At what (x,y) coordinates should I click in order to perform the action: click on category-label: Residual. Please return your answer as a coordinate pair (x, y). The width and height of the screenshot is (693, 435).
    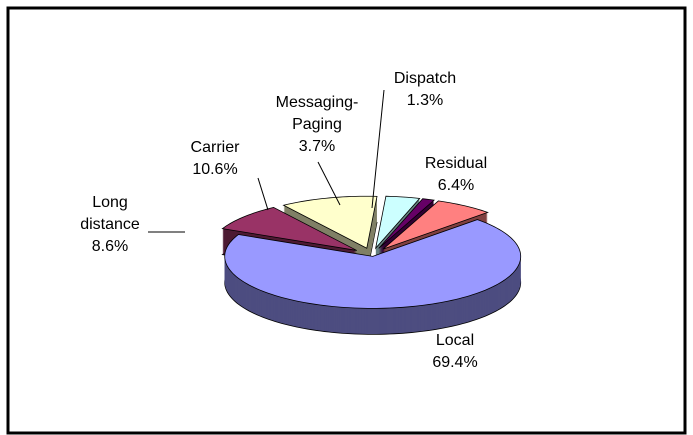
    Looking at the image, I should click on (456, 163).